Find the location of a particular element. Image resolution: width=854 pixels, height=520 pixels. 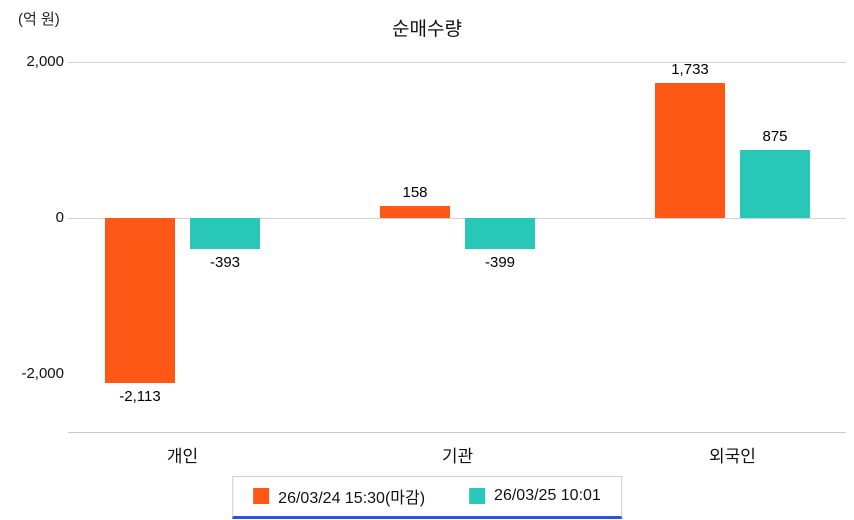

y-axis-unit-label: (억 원) is located at coordinates (39, 19).